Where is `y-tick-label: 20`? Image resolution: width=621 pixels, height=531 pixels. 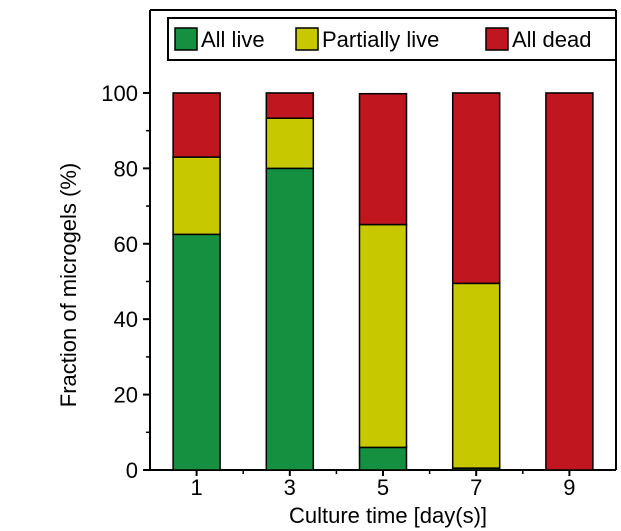 y-tick-label: 20 is located at coordinates (126, 395).